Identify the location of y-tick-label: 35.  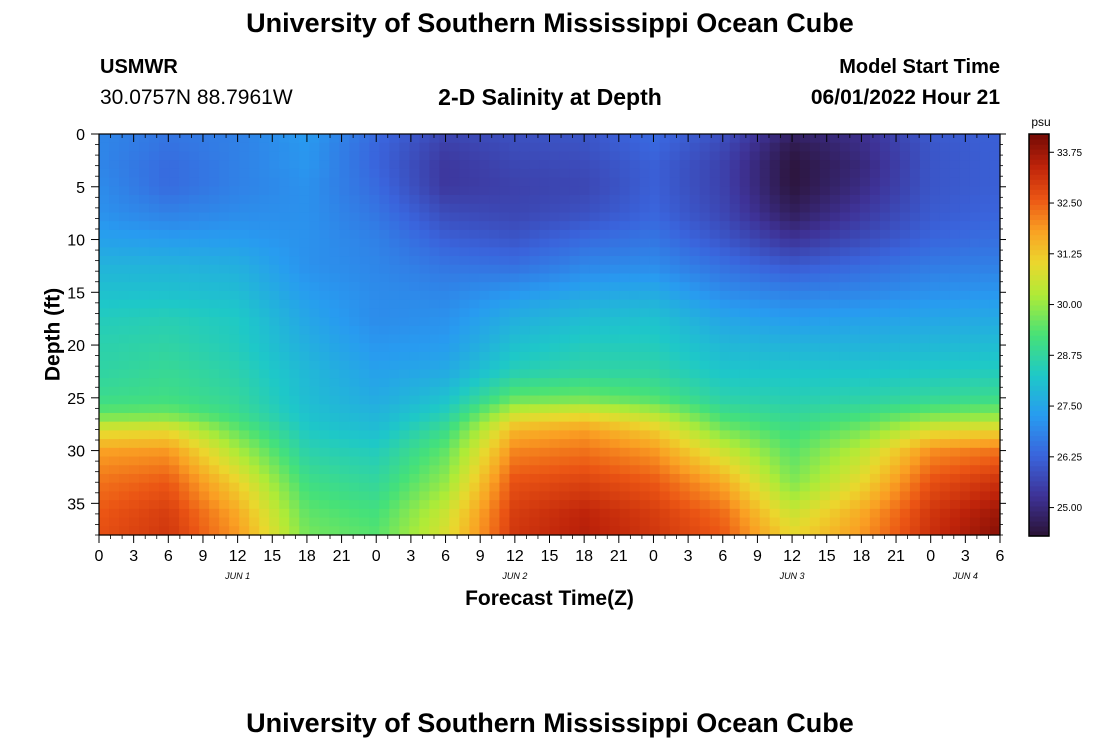
(76, 504).